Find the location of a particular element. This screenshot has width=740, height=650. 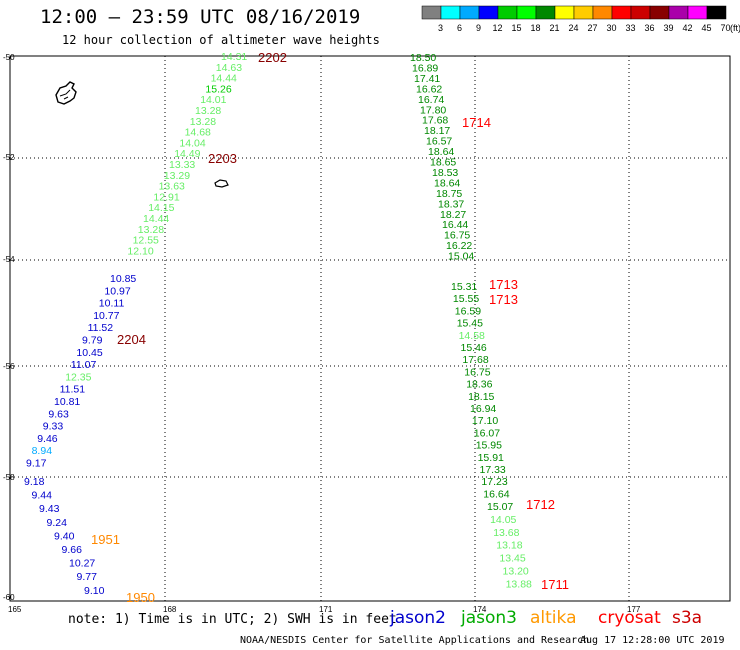

wave-height-value: 17.41 is located at coordinates (427, 79).